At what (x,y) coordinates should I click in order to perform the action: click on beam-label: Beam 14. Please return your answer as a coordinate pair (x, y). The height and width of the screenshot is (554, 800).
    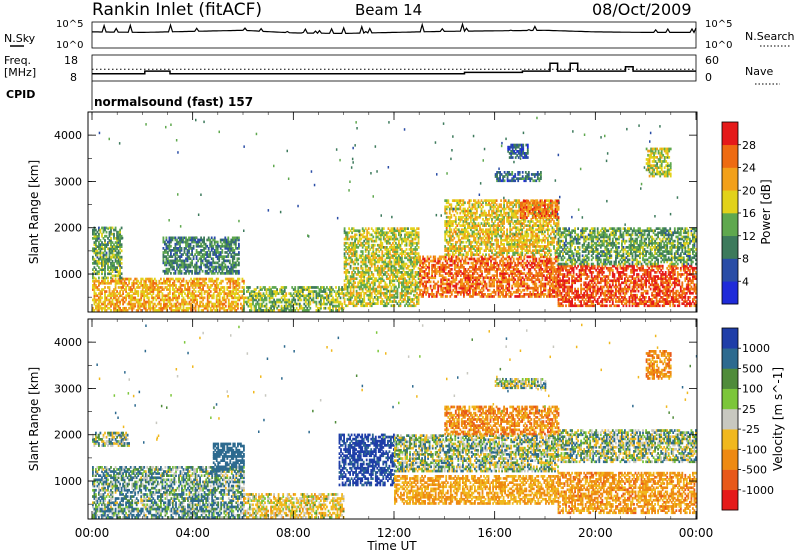
    Looking at the image, I should click on (388, 10).